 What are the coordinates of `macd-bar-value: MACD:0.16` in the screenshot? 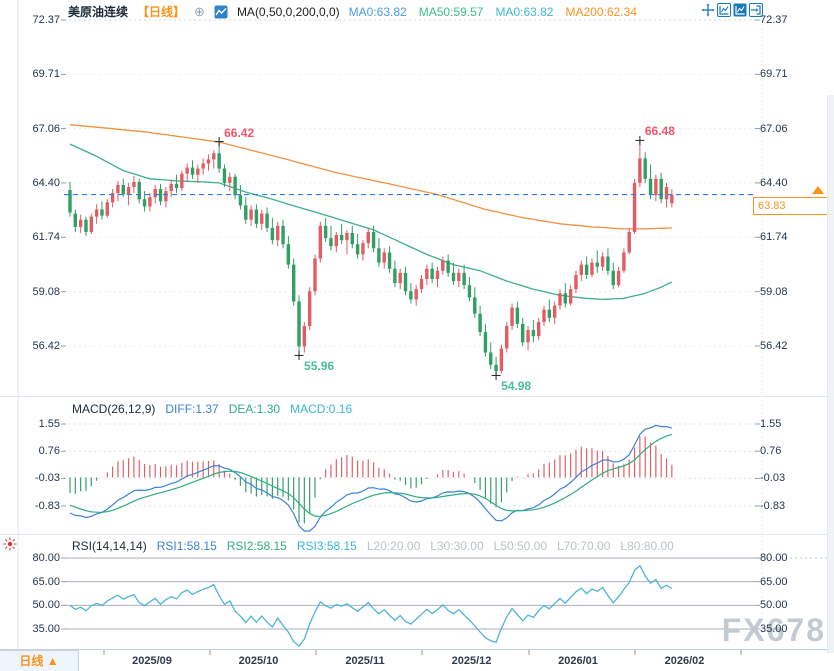 It's located at (321, 409).